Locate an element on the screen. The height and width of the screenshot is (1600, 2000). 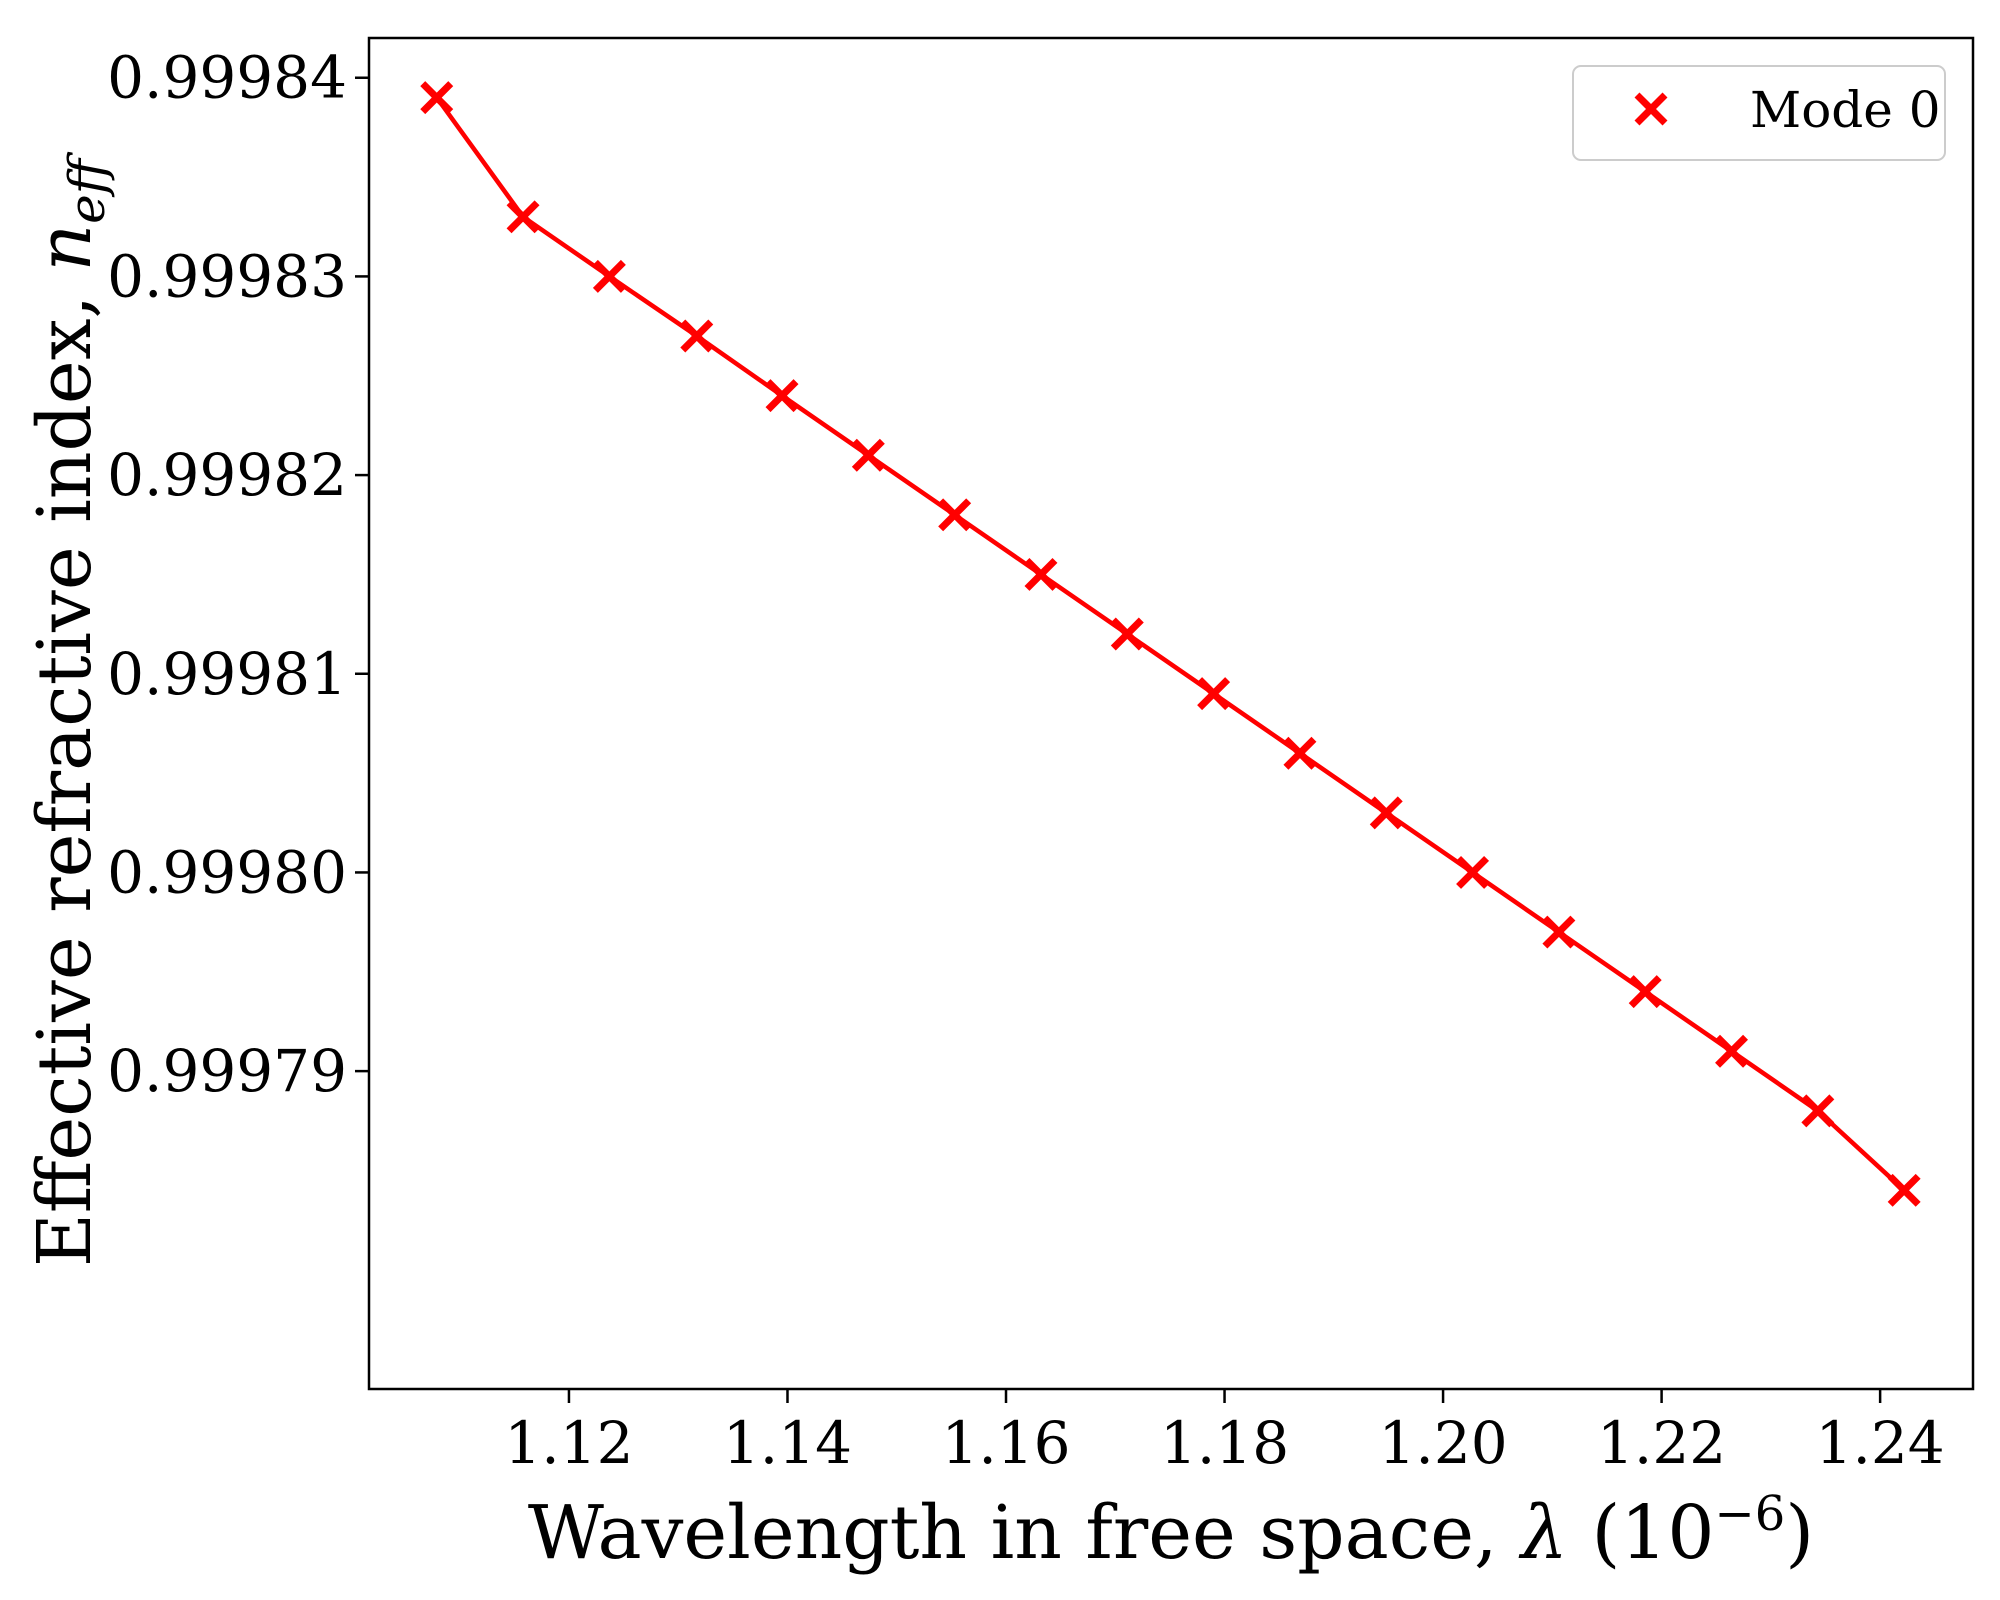
x-axis-title: Wavelength in free space, λ (10−6) is located at coordinates (1171, 1531).